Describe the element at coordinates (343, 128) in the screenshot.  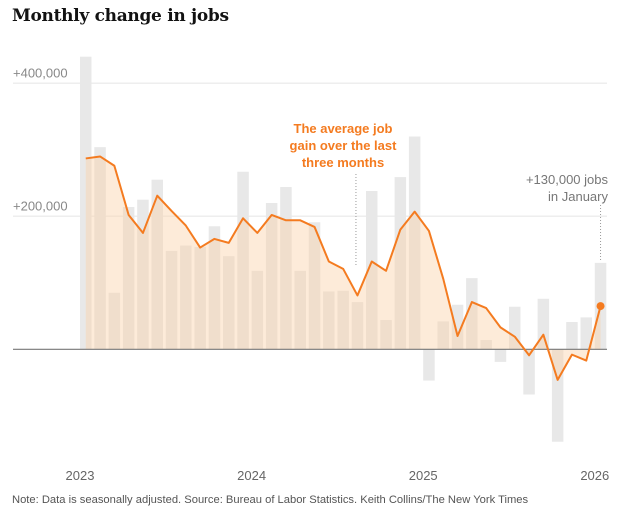
I see `average-annotation-text: The average job` at that location.